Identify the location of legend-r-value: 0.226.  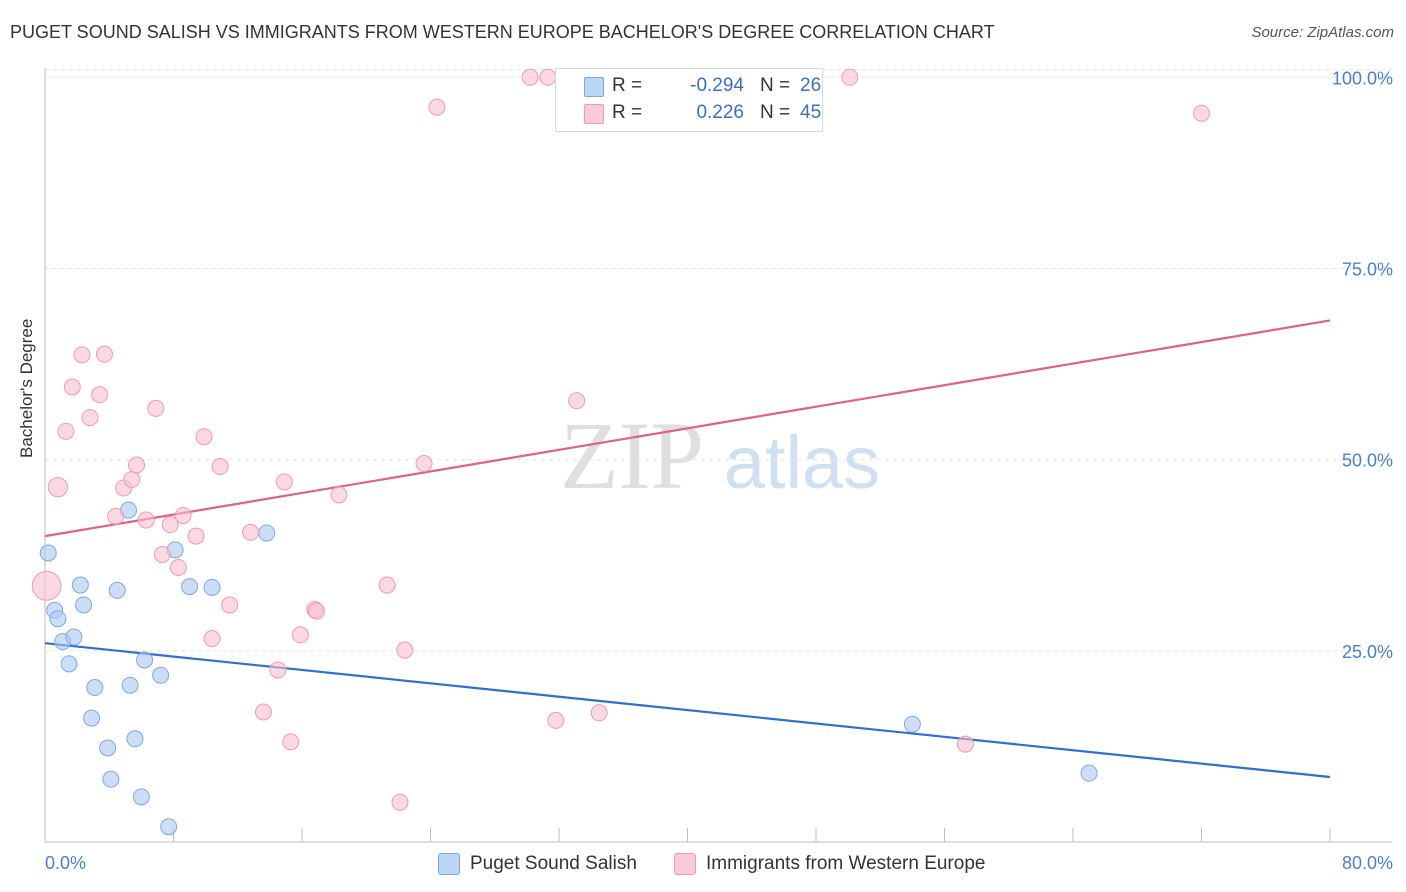
(720, 112).